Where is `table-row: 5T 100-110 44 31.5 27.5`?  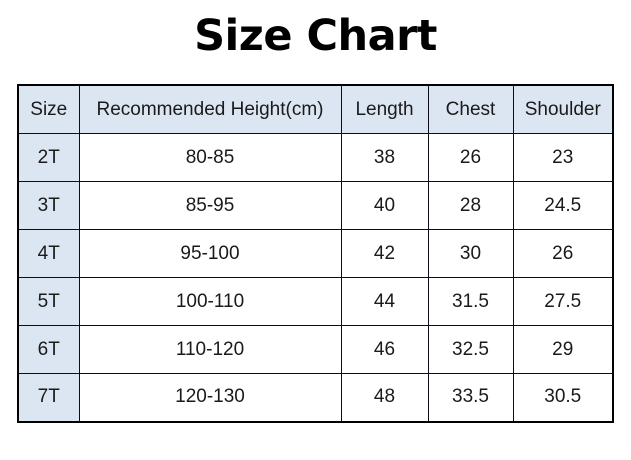 table-row: 5T 100-110 44 31.5 27.5 is located at coordinates (315, 301).